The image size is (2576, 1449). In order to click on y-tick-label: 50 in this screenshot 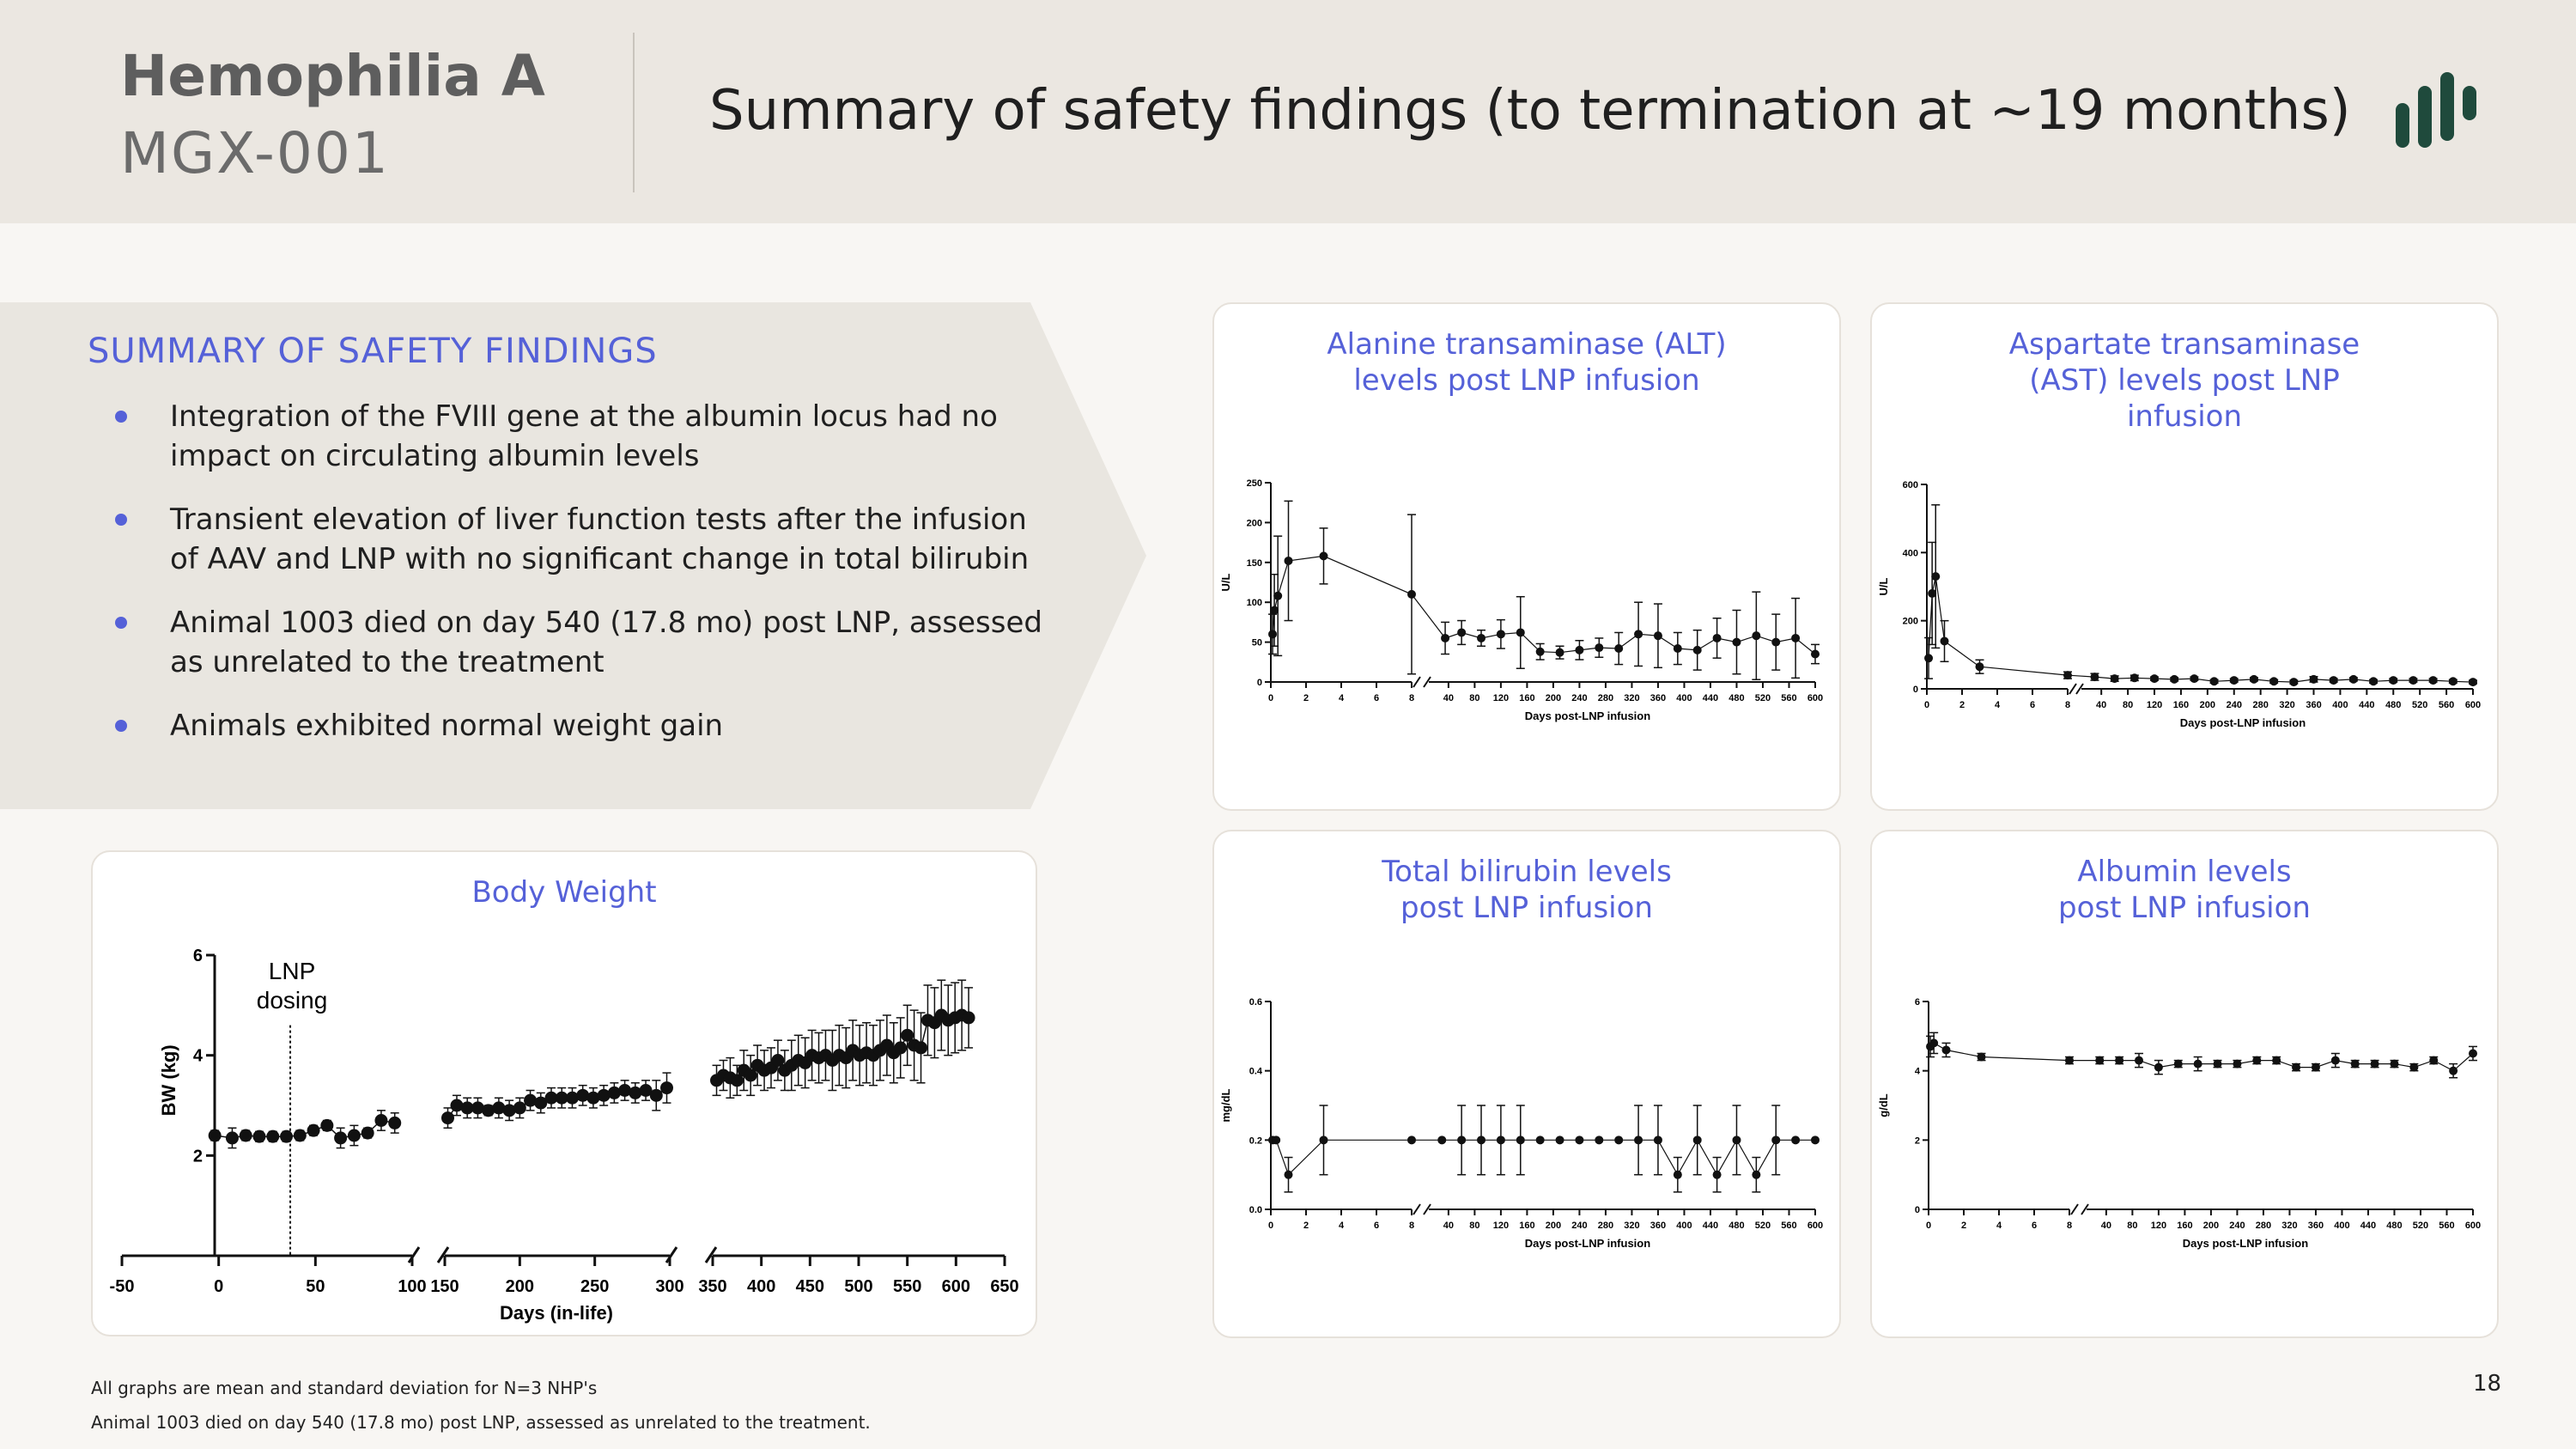, I will do `click(1257, 643)`.